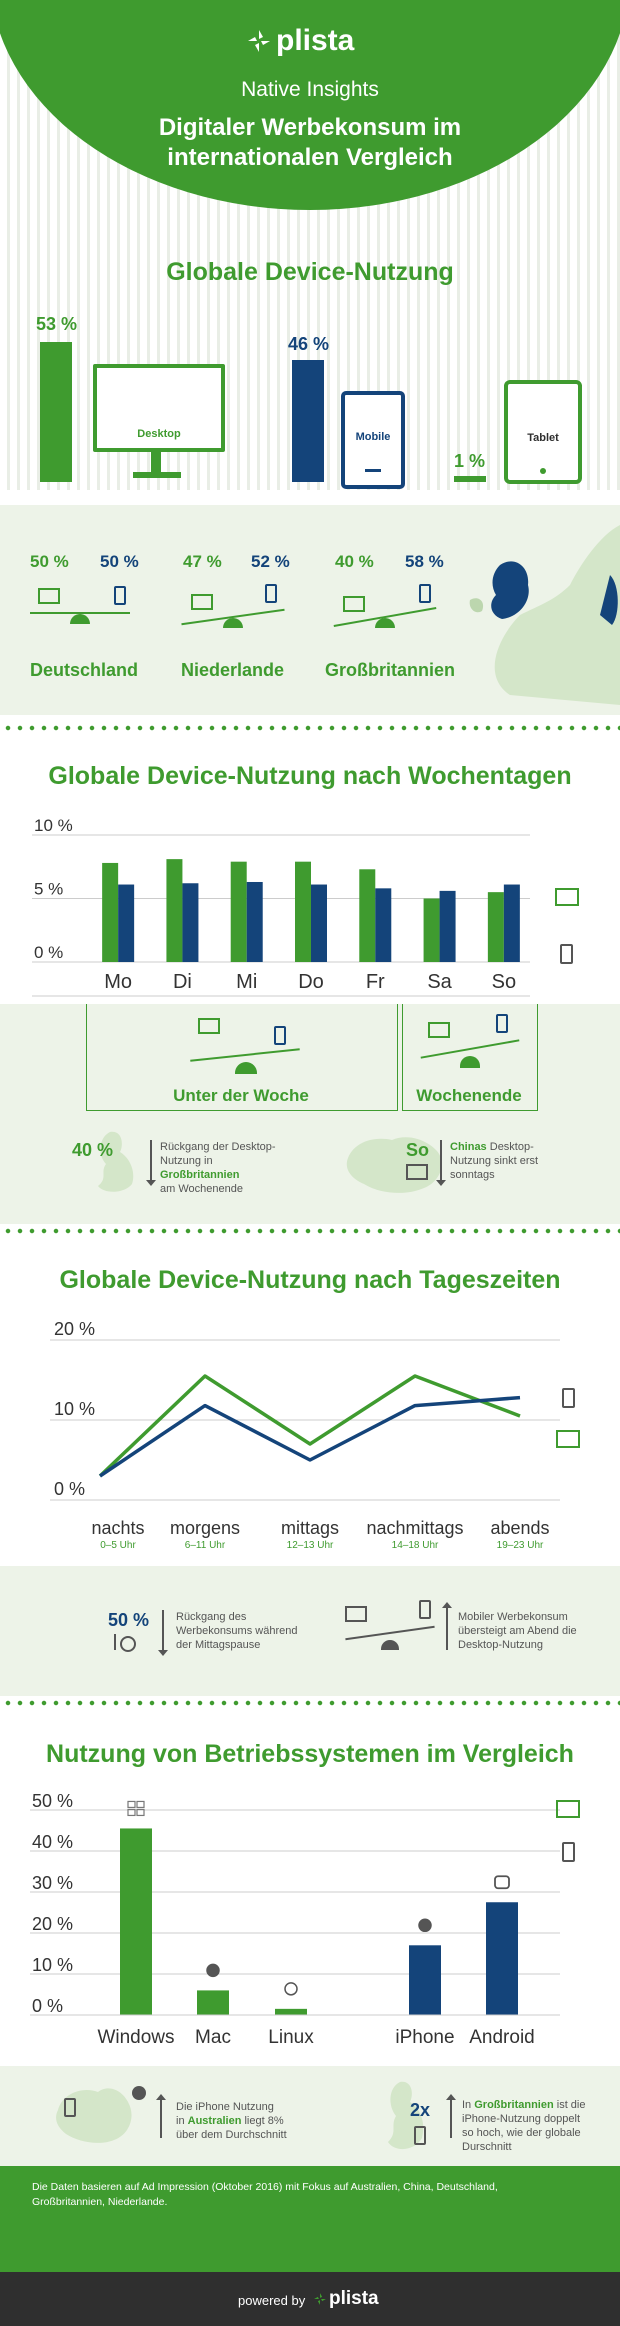 The image size is (620, 2326). What do you see at coordinates (451, 2097) in the screenshot?
I see `up-arrow-head-icon` at bounding box center [451, 2097].